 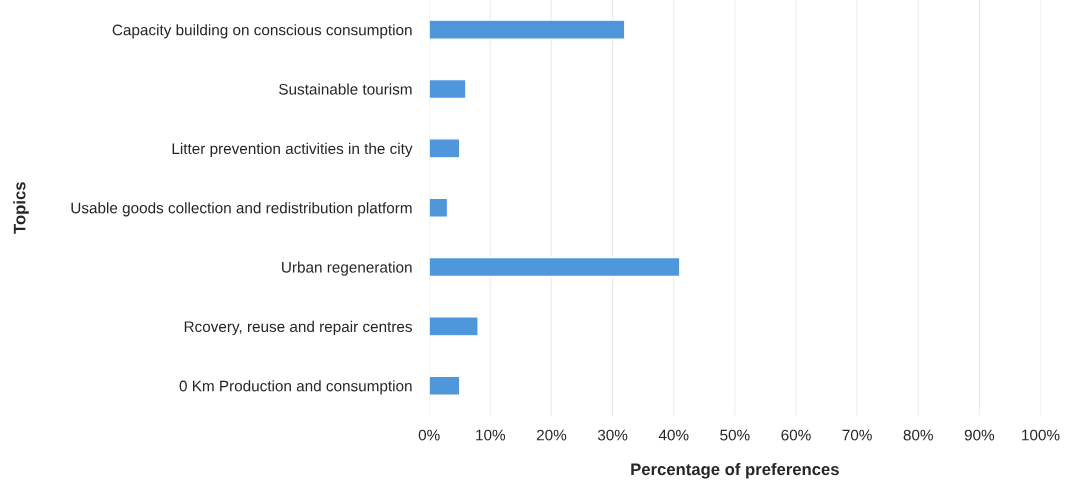 What do you see at coordinates (241, 209) in the screenshot?
I see `y-tick-label: Usable goods collection and redistribution platform` at bounding box center [241, 209].